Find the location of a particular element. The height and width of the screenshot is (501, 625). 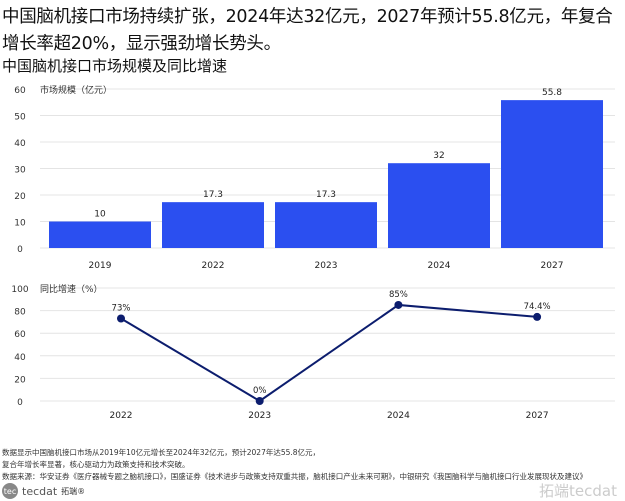

data-label: 74.4% is located at coordinates (537, 307).